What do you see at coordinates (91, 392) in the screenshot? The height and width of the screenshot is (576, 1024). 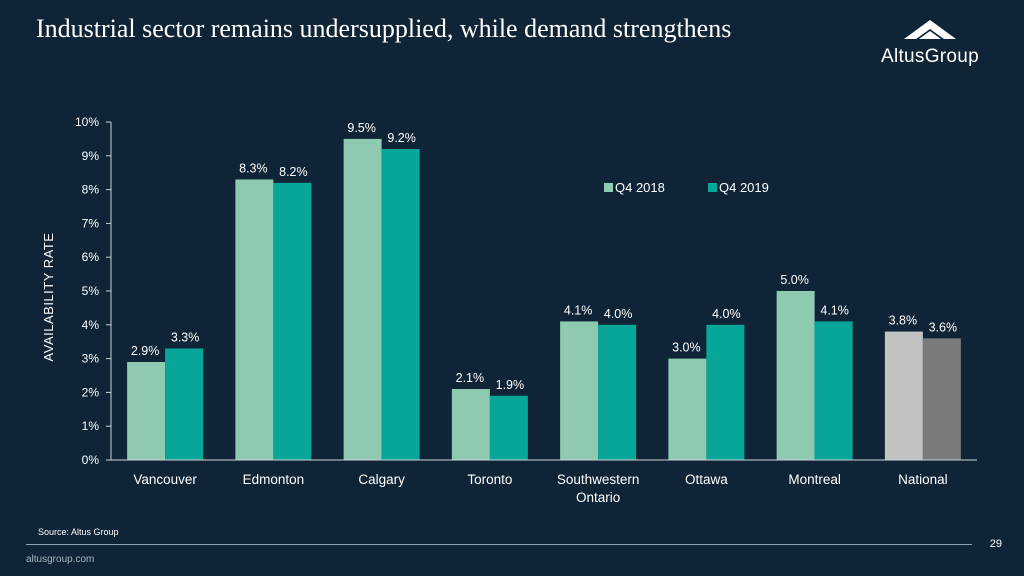 I see `y-tick-label: 2%` at bounding box center [91, 392].